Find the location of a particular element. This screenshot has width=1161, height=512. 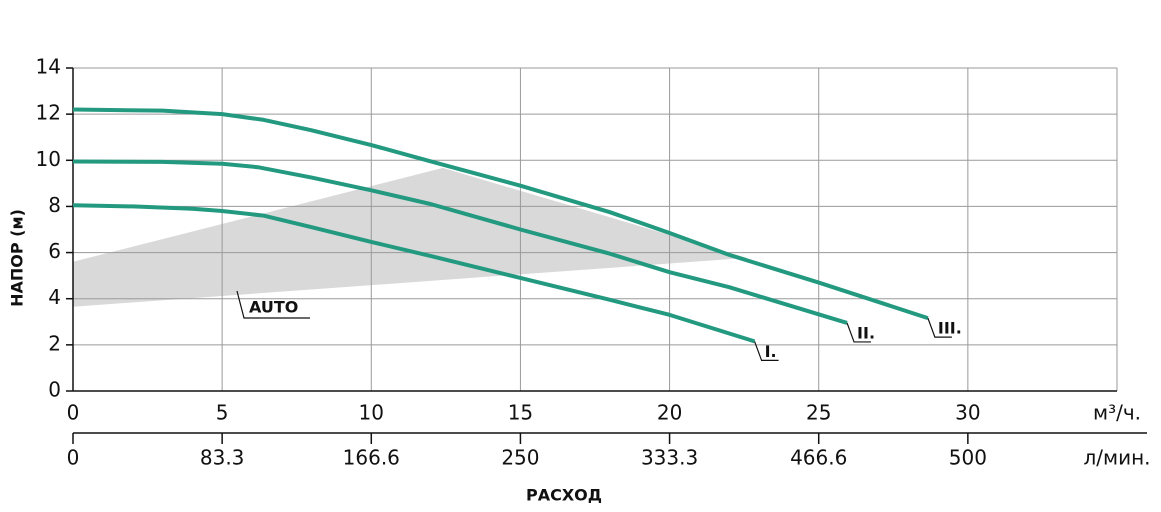

y-tick-label: 6 is located at coordinates (54, 251).